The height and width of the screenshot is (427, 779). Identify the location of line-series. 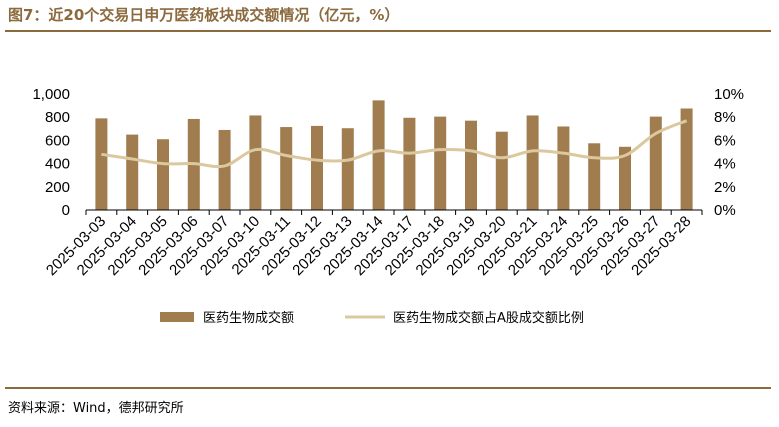
(394, 144).